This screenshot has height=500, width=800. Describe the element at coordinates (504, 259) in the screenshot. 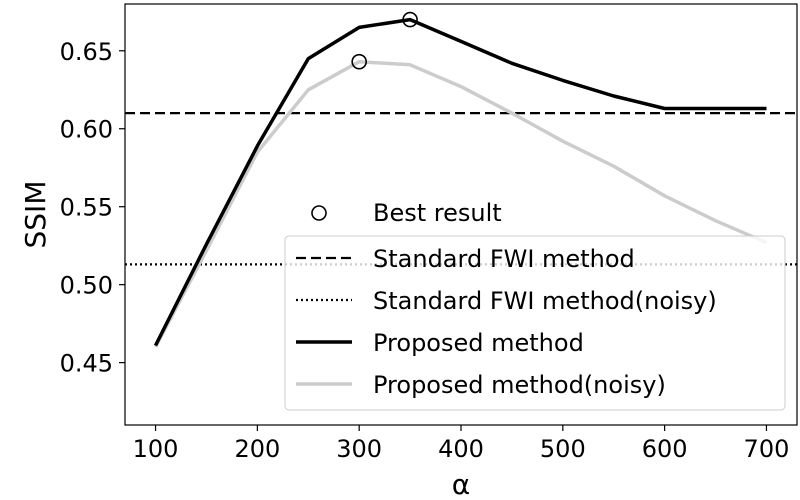

I see `legend-label-standard-fwi-method: Standard FWI method` at that location.